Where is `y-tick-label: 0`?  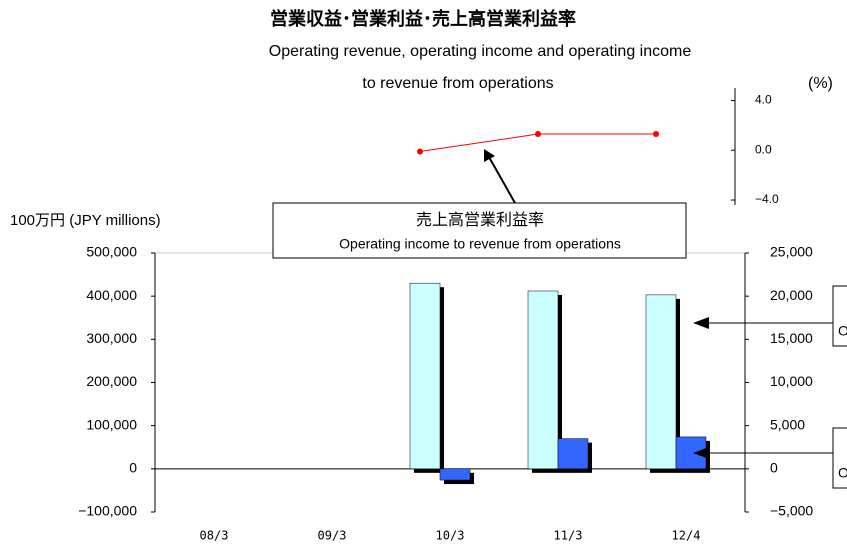
y-tick-label: 0 is located at coordinates (133, 468).